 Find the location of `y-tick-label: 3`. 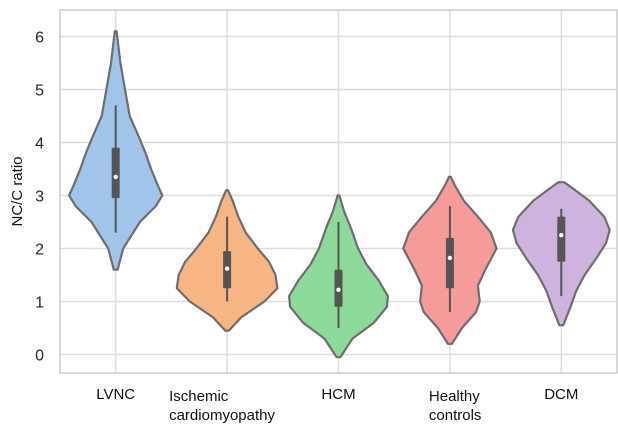

y-tick-label: 3 is located at coordinates (39, 196).